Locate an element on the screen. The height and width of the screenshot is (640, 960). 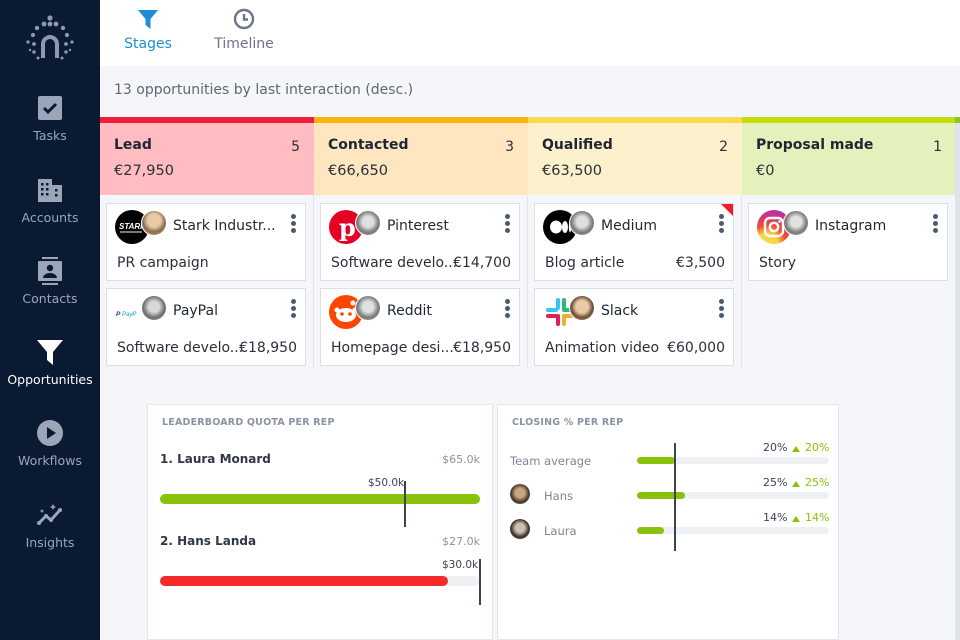
sidebar-item-accounts: Accounts is located at coordinates (50, 212).